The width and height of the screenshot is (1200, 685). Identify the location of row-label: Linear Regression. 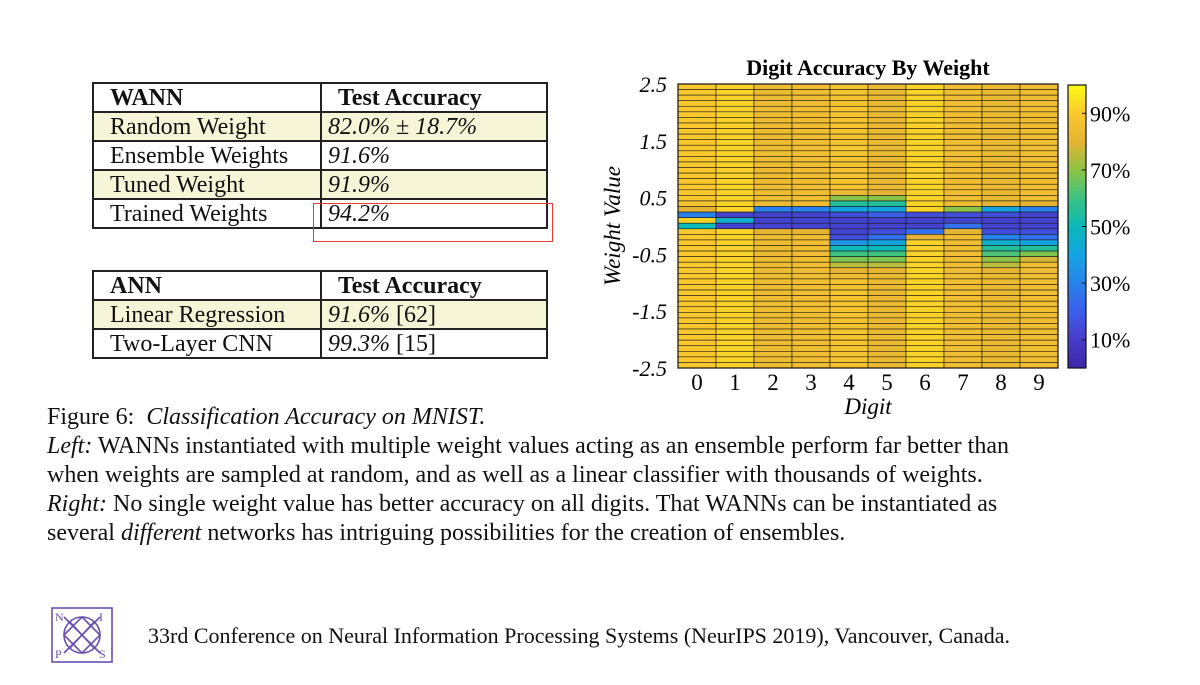
(207, 314).